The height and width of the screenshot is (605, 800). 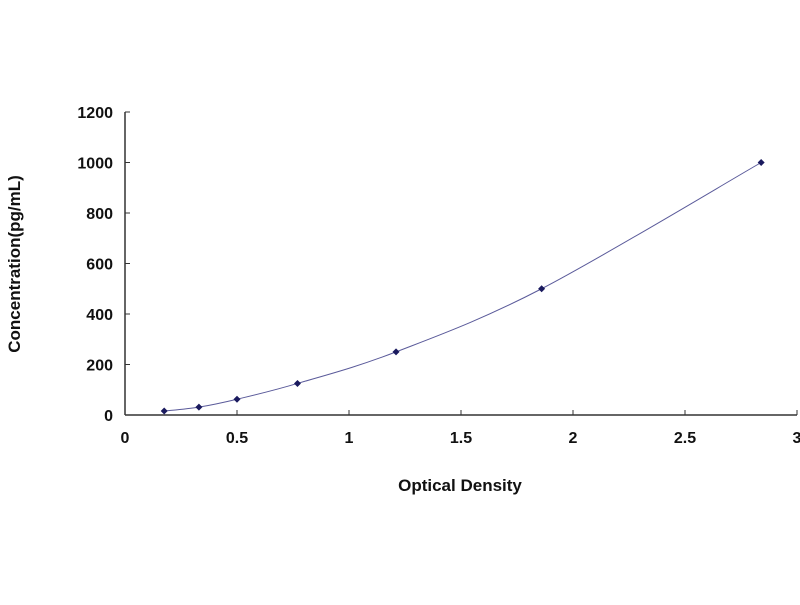 I want to click on y-tick-label: 1000, so click(x=95, y=164).